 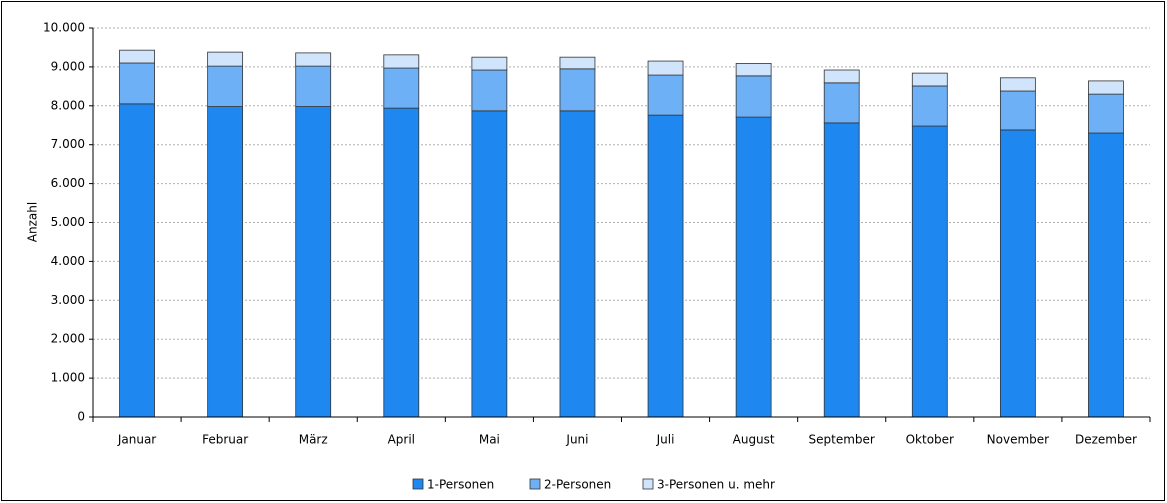 What do you see at coordinates (68, 183) in the screenshot?
I see `y-tick-label: 6.000` at bounding box center [68, 183].